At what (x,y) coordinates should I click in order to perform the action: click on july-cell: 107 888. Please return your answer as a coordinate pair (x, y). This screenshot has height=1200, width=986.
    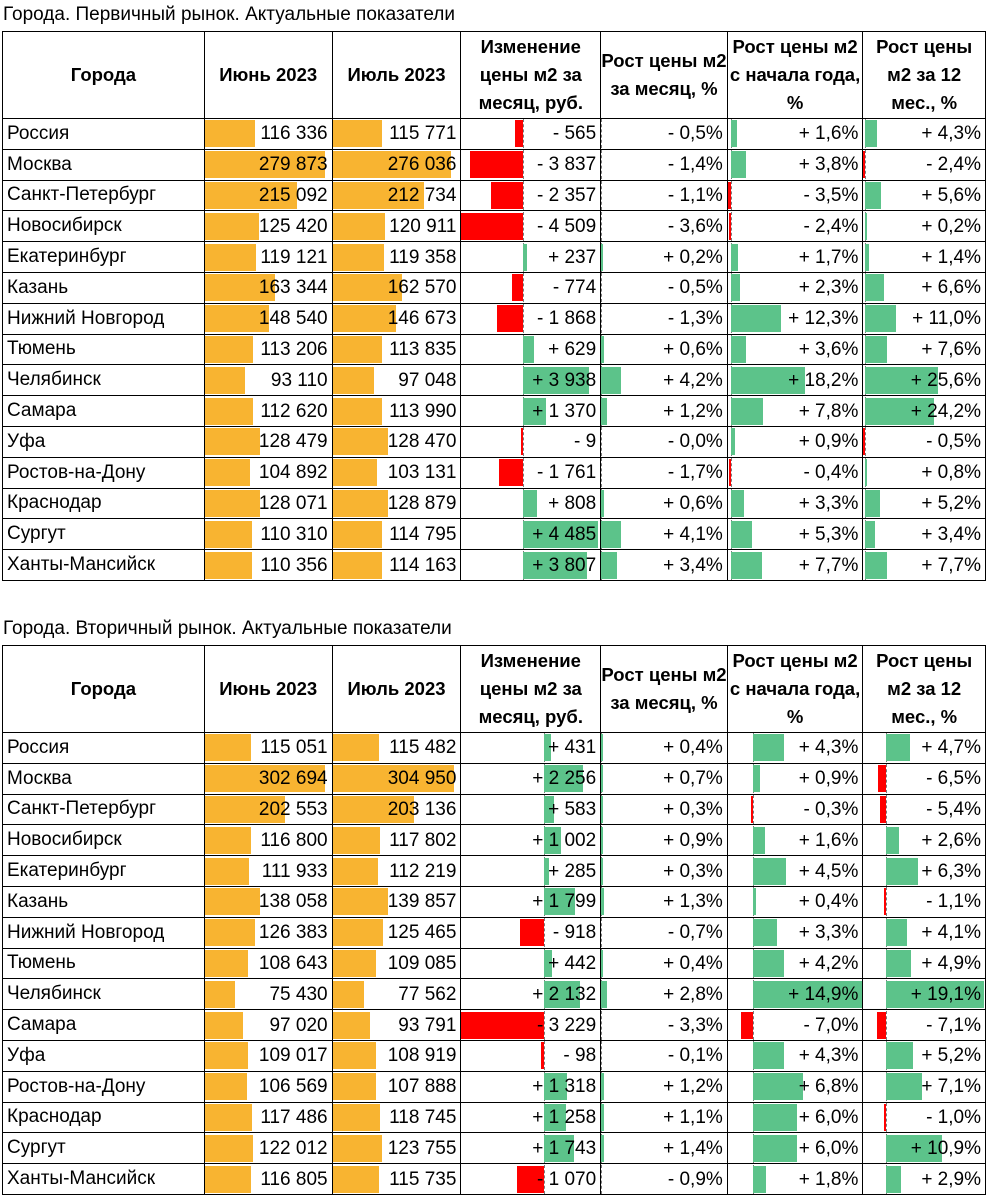
    Looking at the image, I should click on (396, 1086).